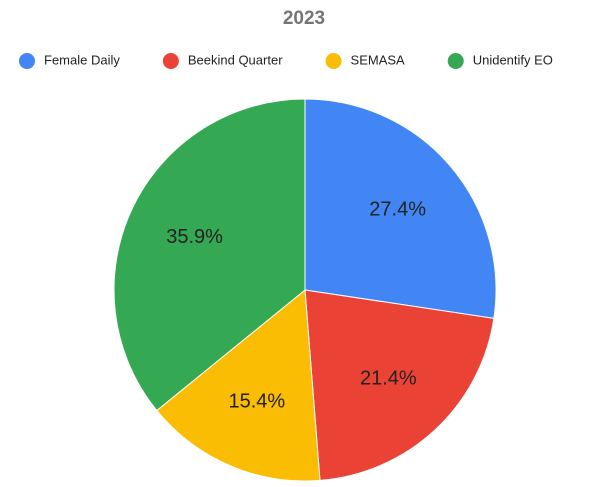 Image resolution: width=602 pixels, height=487 pixels. What do you see at coordinates (235, 59) in the screenshot?
I see `legend-label: Beekind Quarter` at bounding box center [235, 59].